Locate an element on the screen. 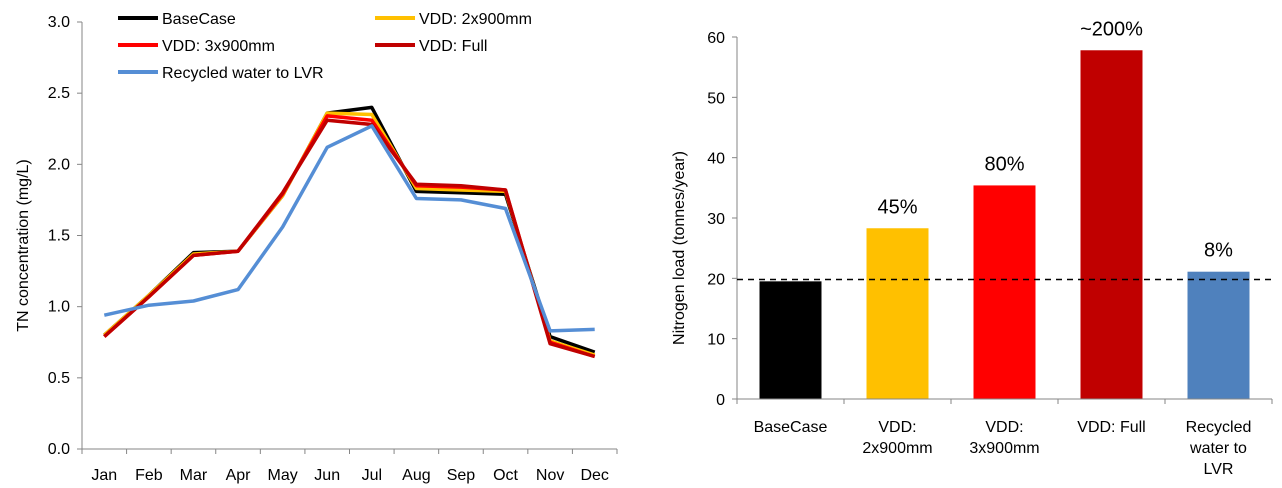 The image size is (1282, 488). bar-data-label-3: ~200% is located at coordinates (1111, 29).